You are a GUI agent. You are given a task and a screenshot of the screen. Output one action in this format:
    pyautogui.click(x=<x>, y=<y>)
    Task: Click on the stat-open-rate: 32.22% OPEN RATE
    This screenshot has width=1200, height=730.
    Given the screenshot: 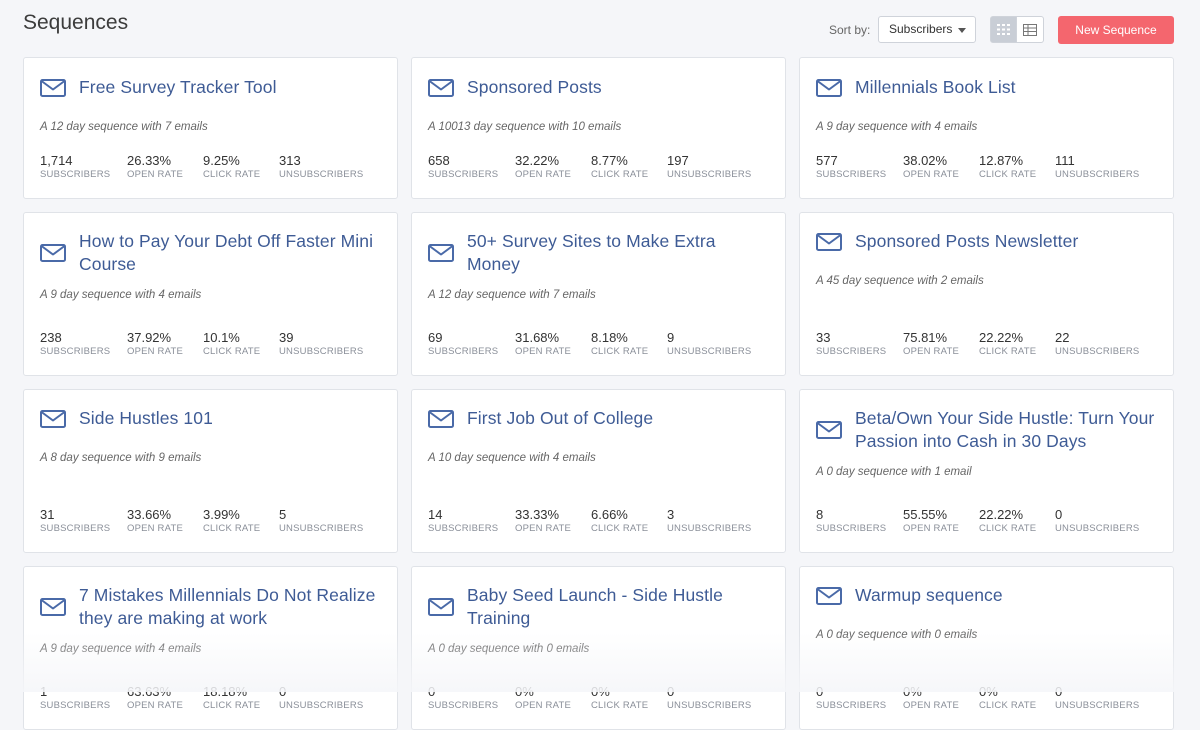 What is the action you would take?
    pyautogui.click(x=553, y=167)
    